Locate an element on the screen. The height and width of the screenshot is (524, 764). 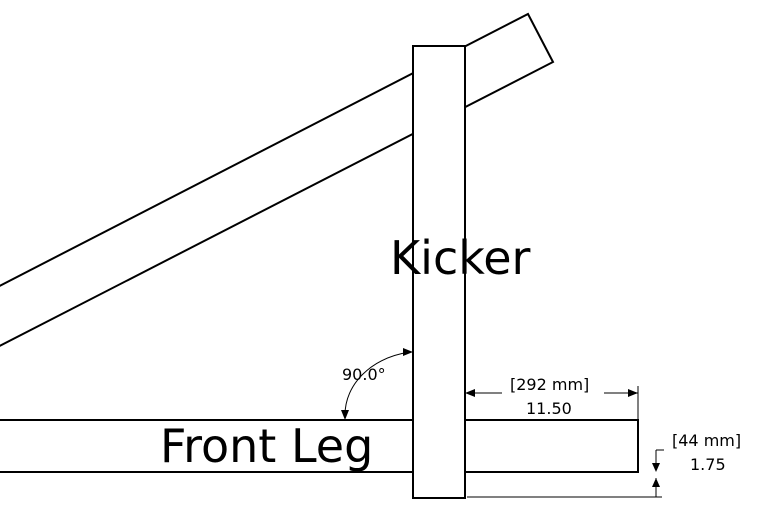
front-leg-board is located at coordinates (319, 446).